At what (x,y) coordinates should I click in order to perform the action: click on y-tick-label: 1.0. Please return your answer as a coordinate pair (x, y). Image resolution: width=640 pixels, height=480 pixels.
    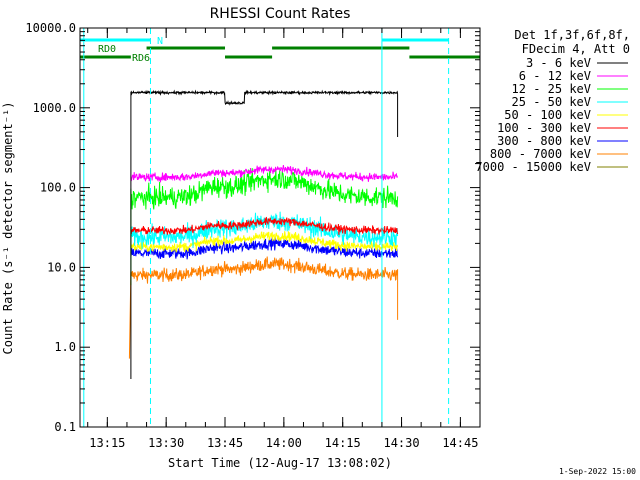
    Looking at the image, I should click on (65, 347).